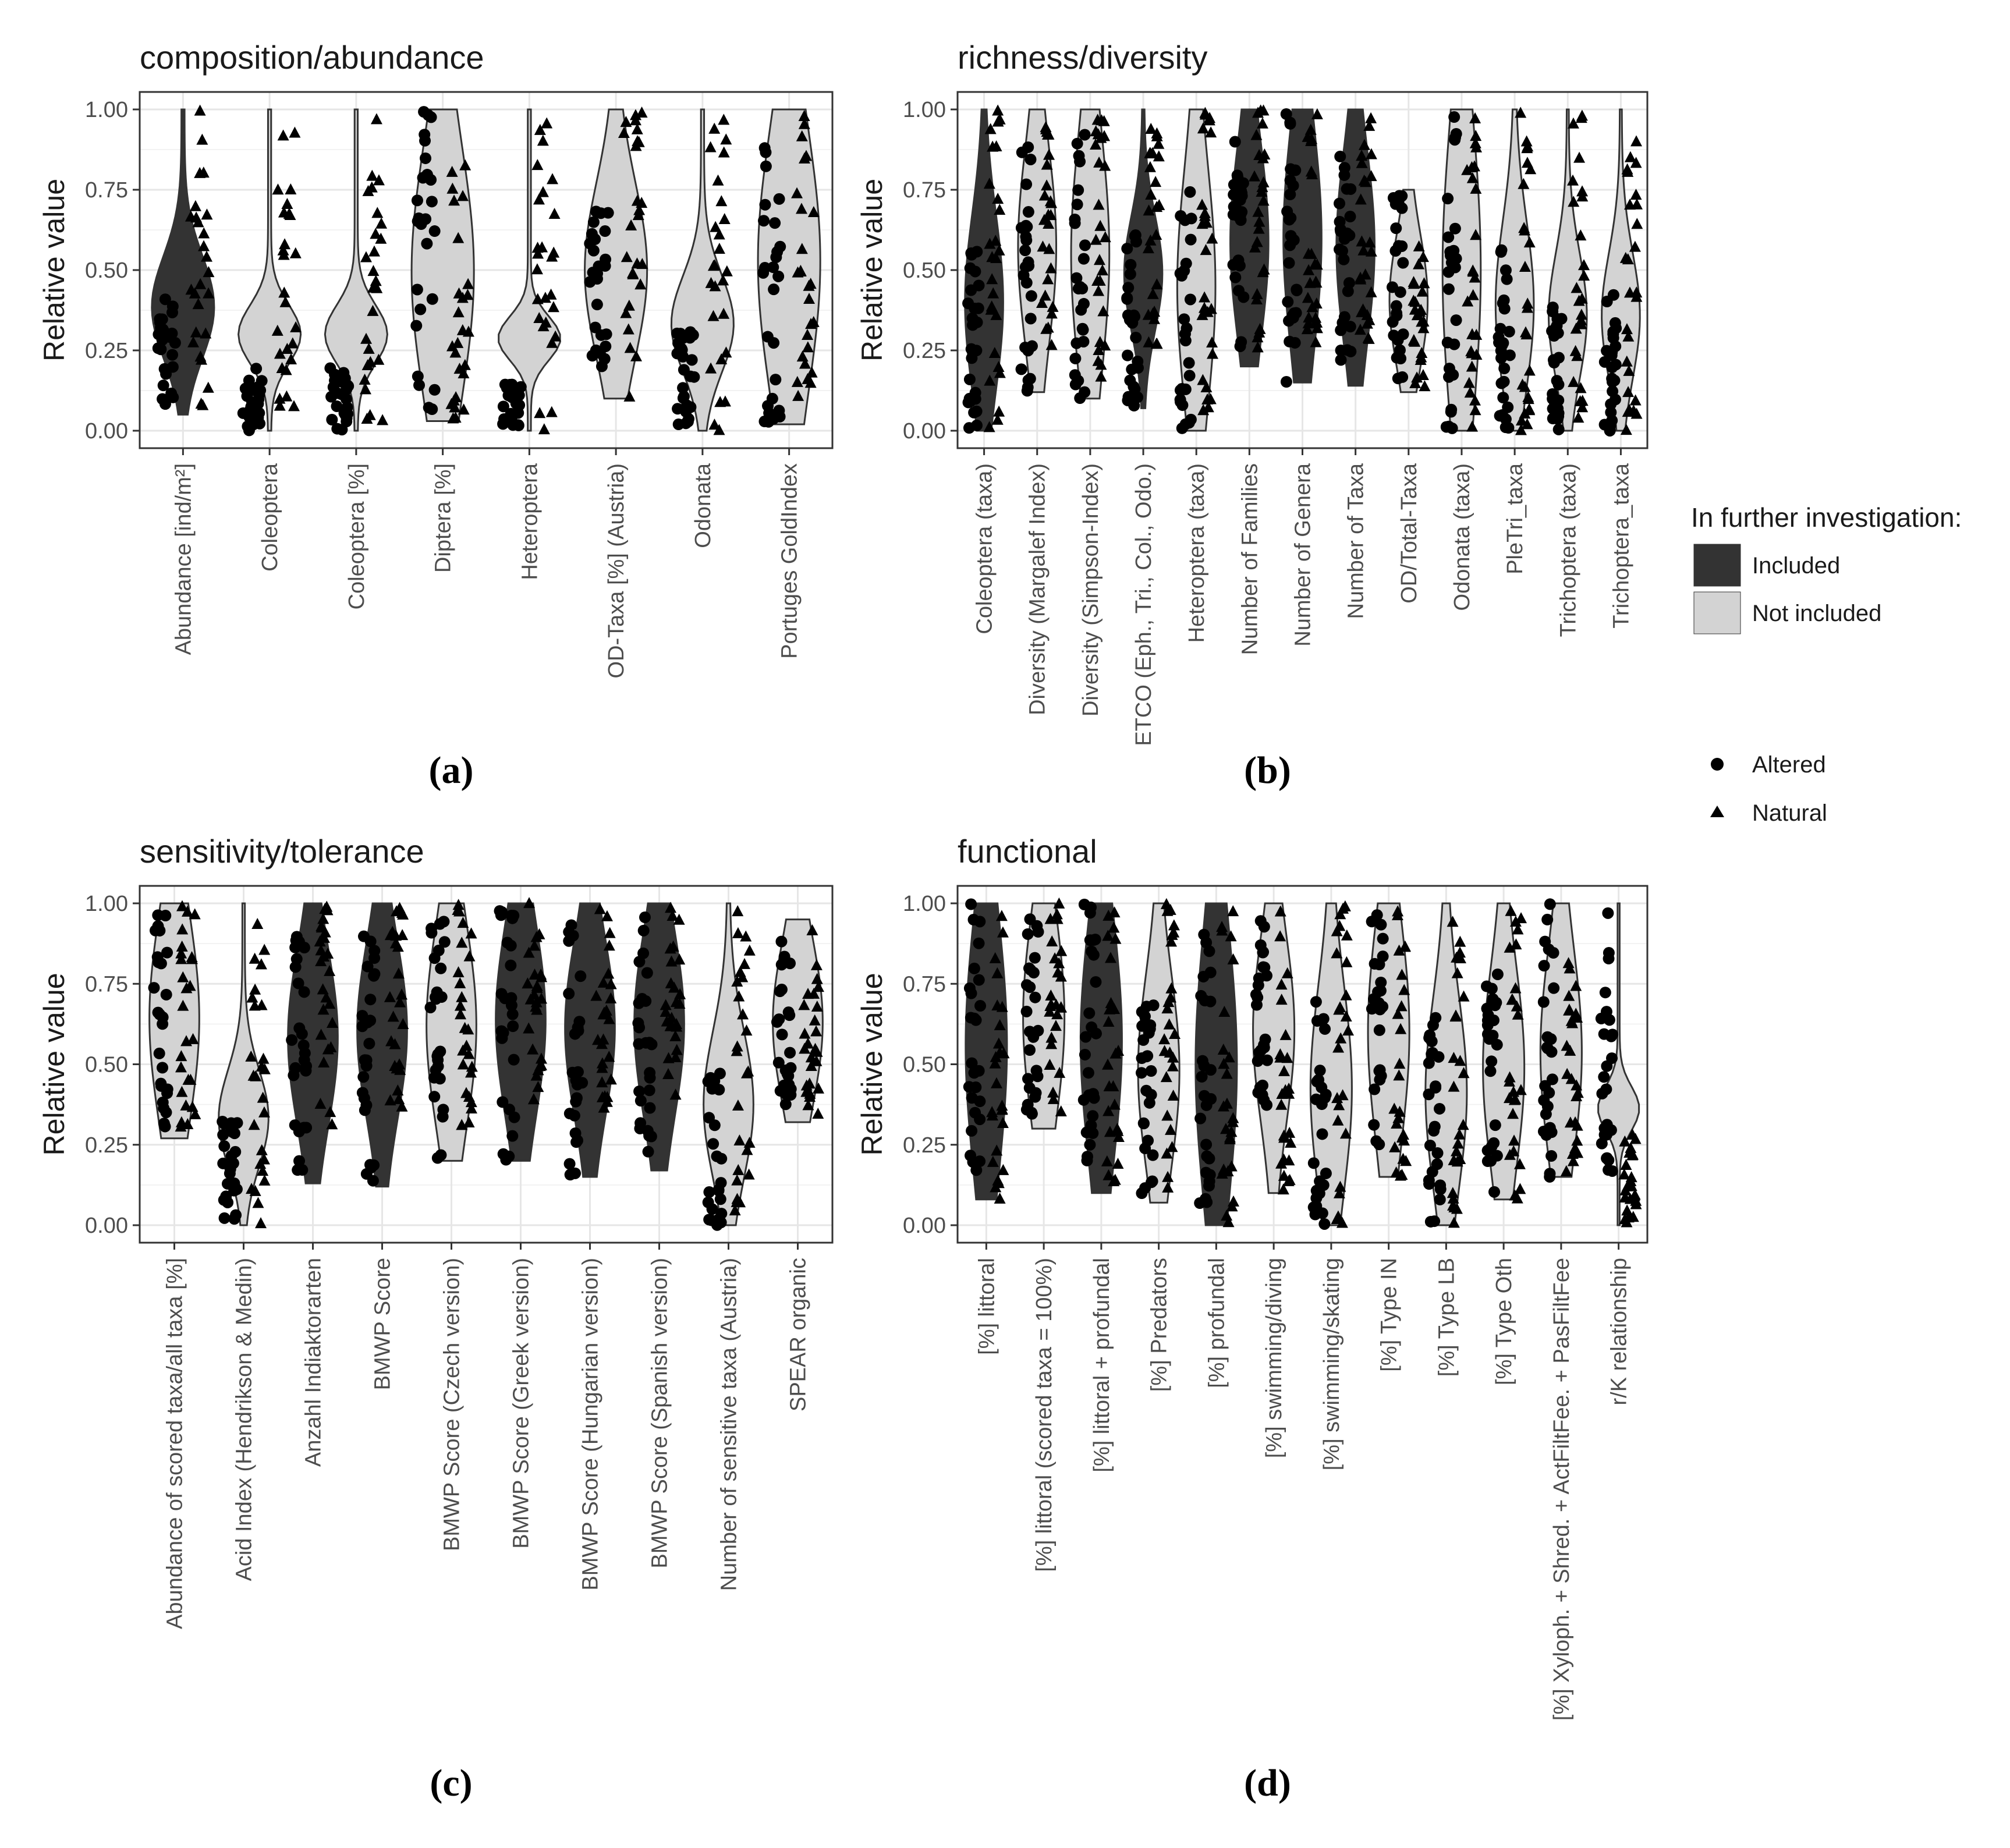 The width and height of the screenshot is (2010, 1848). I want to click on legend-swatch-not-included, so click(1717, 612).